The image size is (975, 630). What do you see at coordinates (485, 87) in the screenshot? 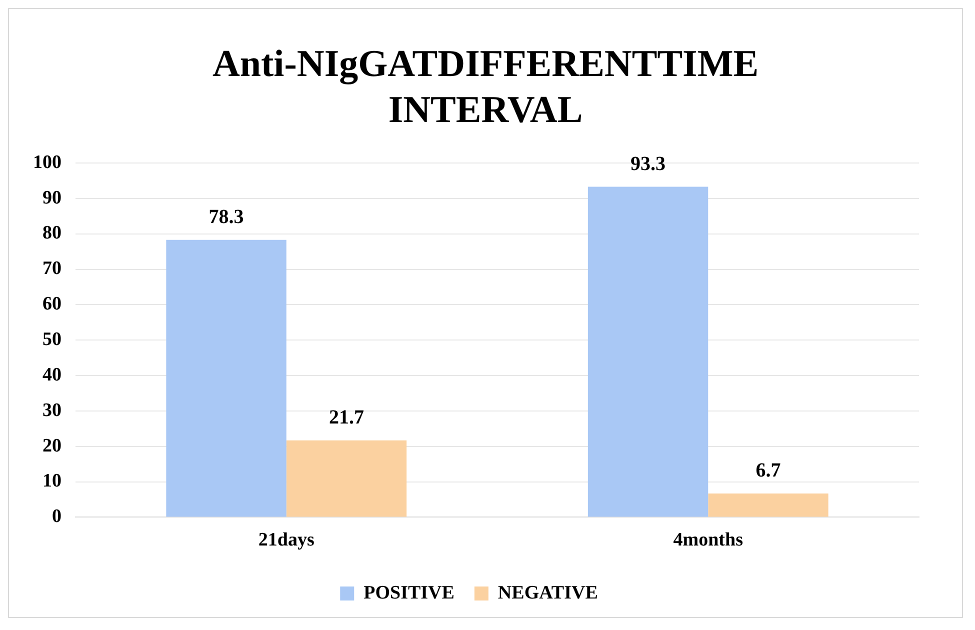
I see `chart-title: Anti-NIgGATDIFFERENTTIME INTERVAL` at bounding box center [485, 87].